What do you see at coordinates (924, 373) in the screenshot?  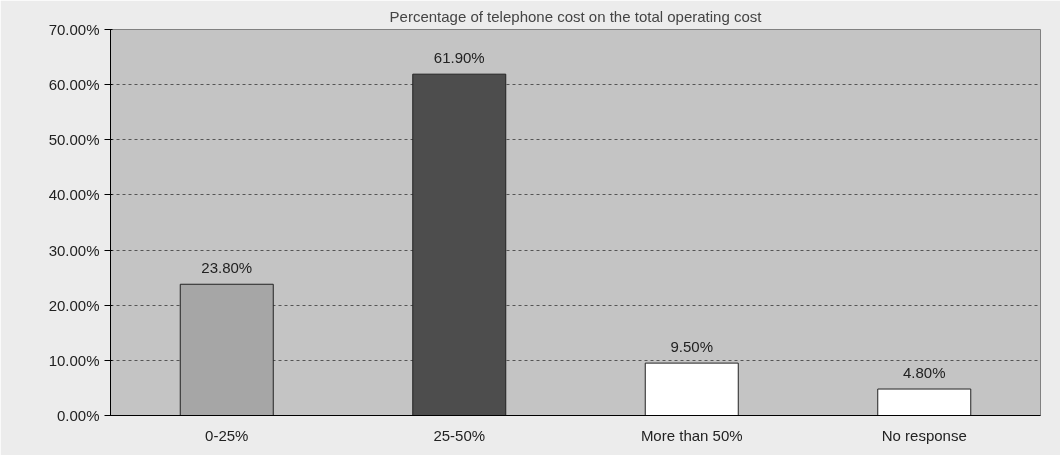 I see `data-label: 4.80%` at bounding box center [924, 373].